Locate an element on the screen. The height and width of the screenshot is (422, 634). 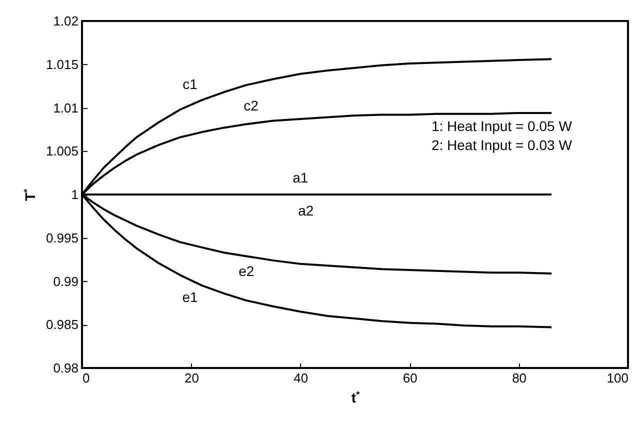
x-tick-label: 0 is located at coordinates (86, 378).